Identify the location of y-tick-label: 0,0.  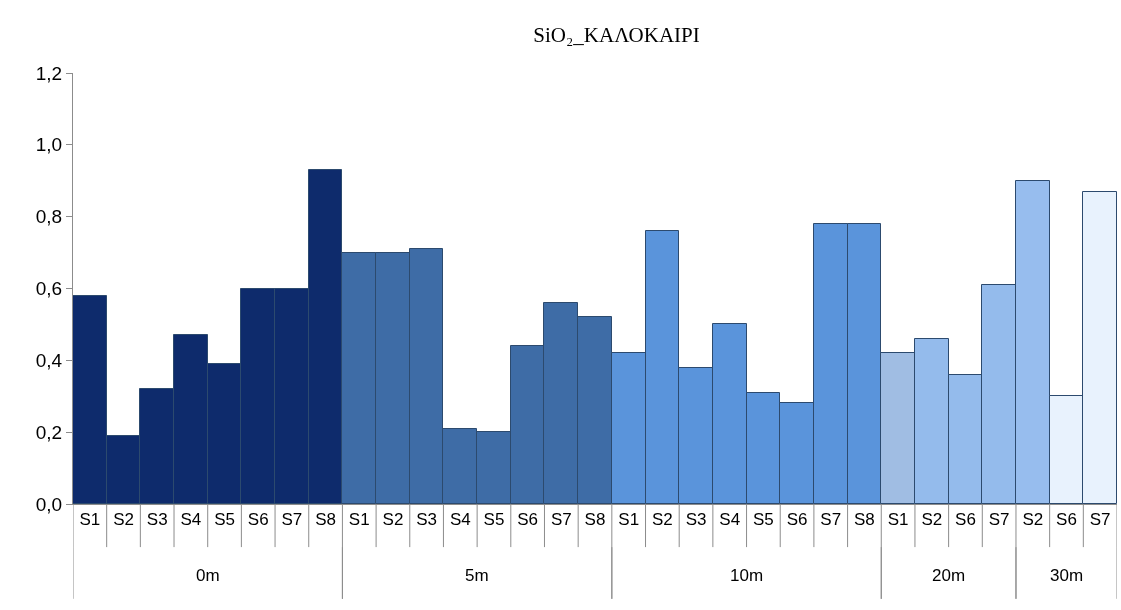
(49, 504).